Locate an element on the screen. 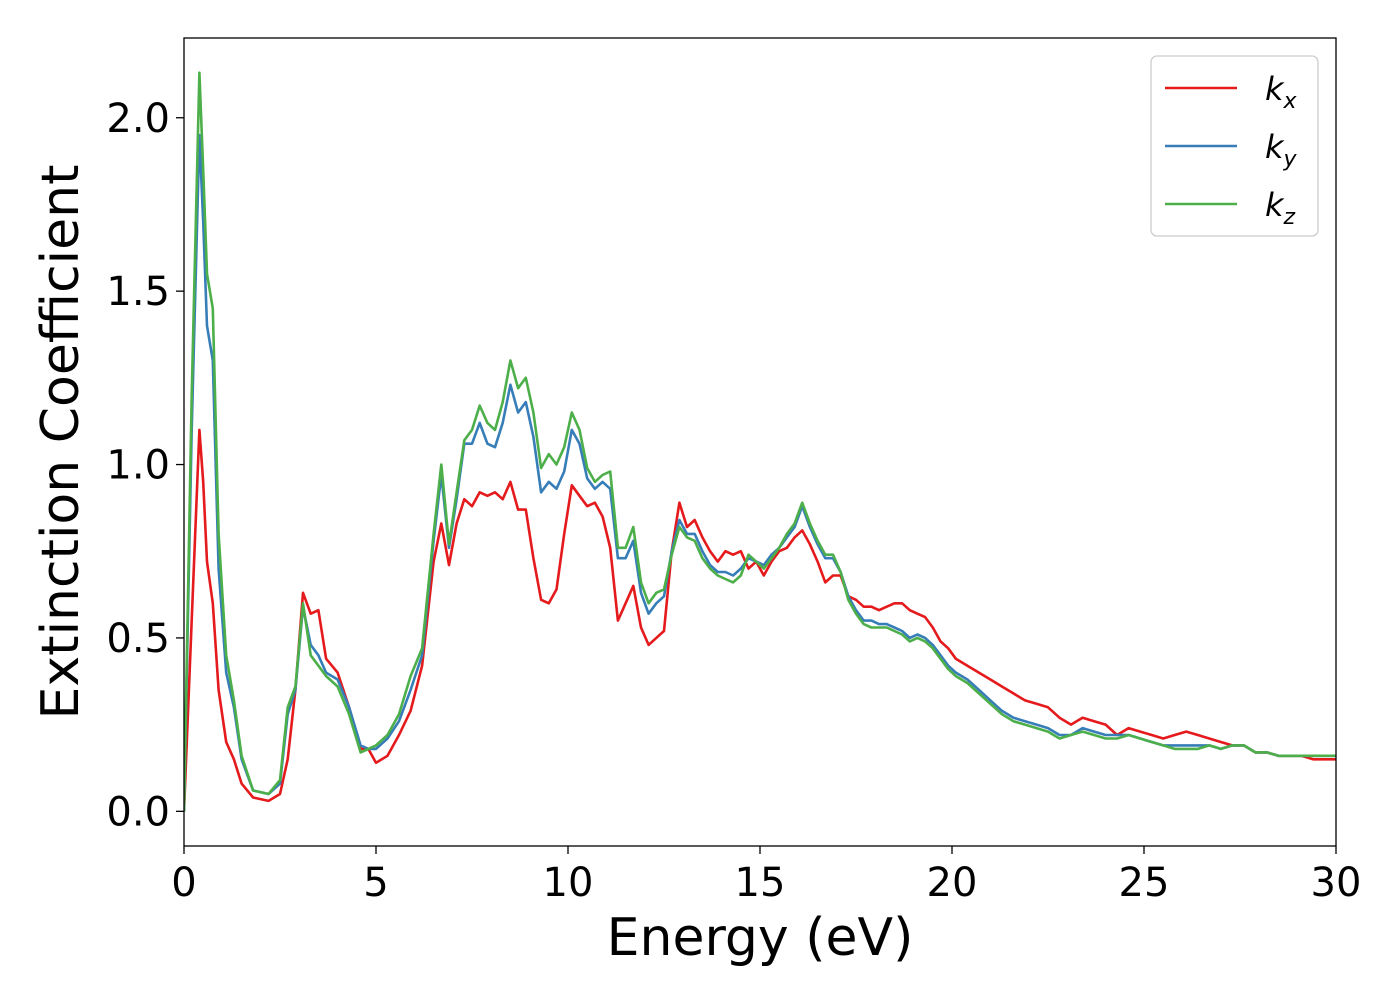 The height and width of the screenshot is (1000, 1400). legend-item-kz: kz is located at coordinates (1230, 208).